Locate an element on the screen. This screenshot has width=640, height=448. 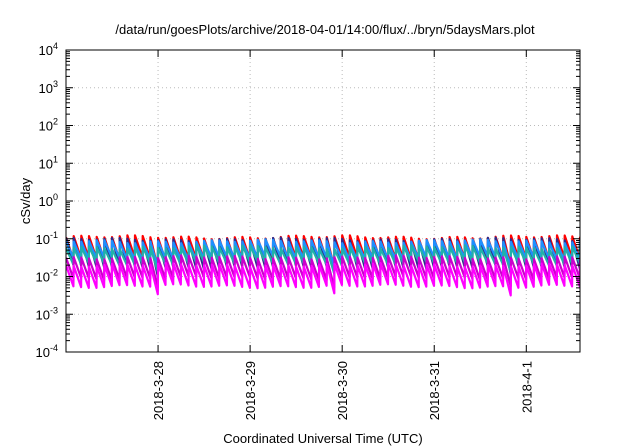
y-tick-label: 10⁴ is located at coordinates (48, 49).